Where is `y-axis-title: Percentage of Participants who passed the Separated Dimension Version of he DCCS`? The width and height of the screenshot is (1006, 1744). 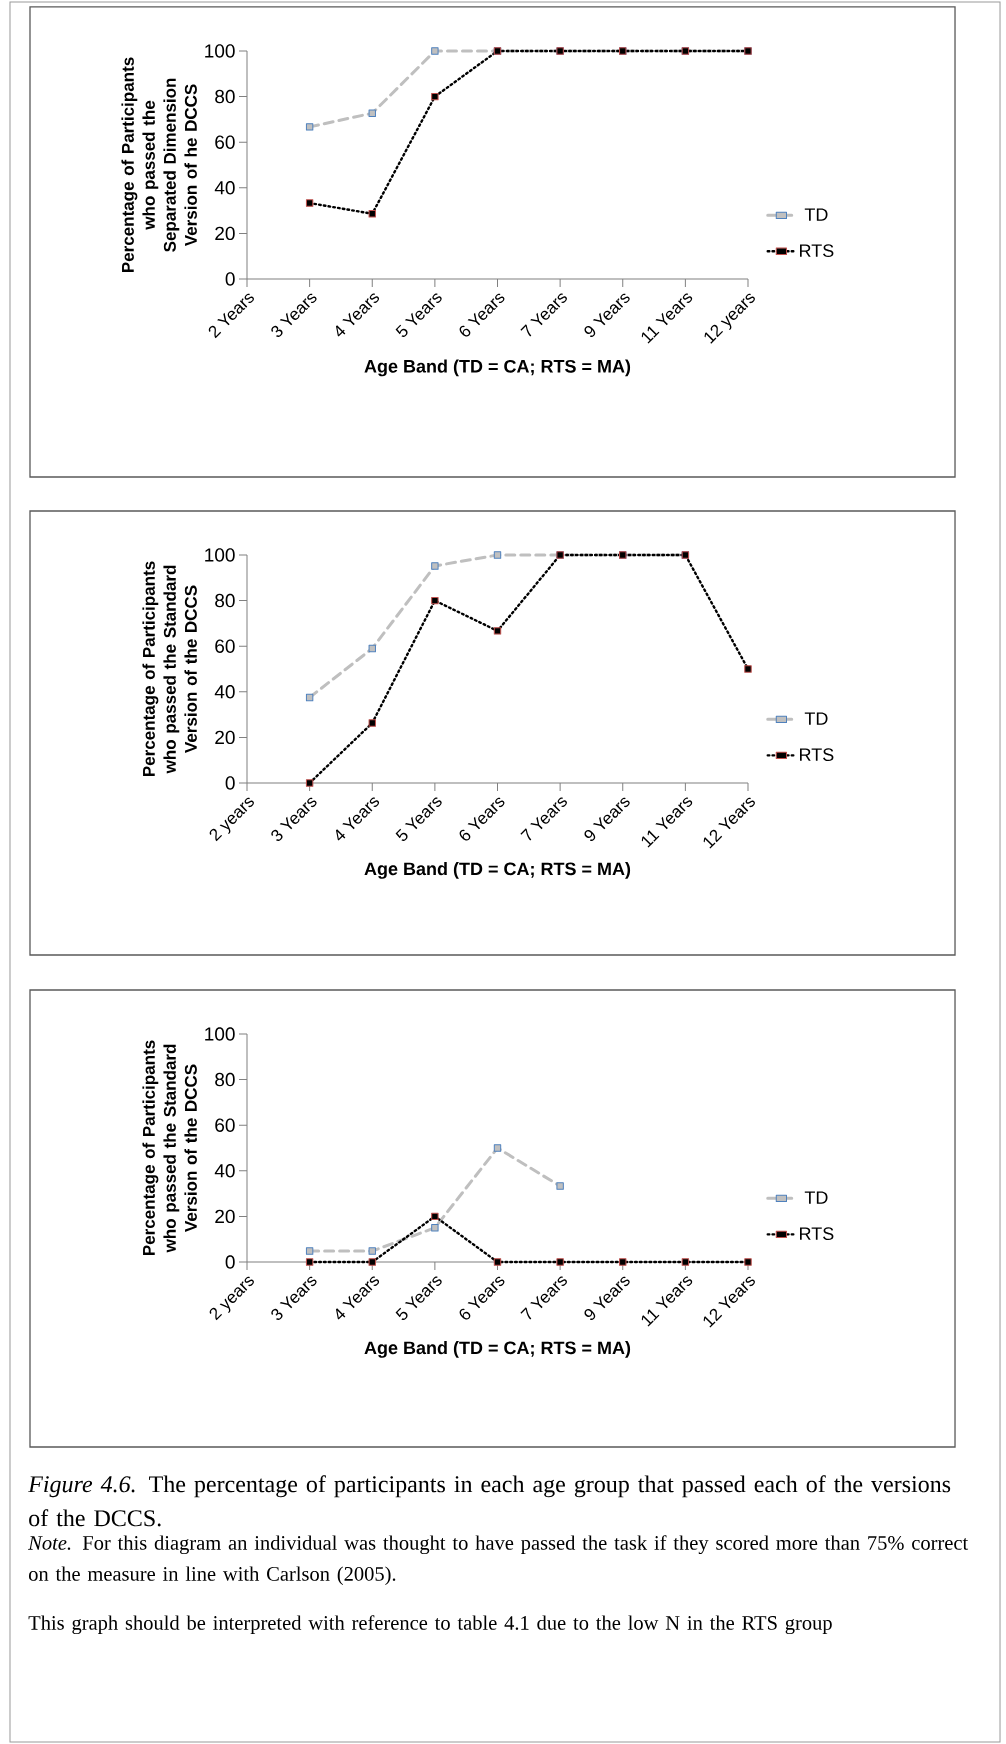 y-axis-title: Percentage of Participants who passed the Separated Dimension Version of he DCCS is located at coordinates (159, 165).